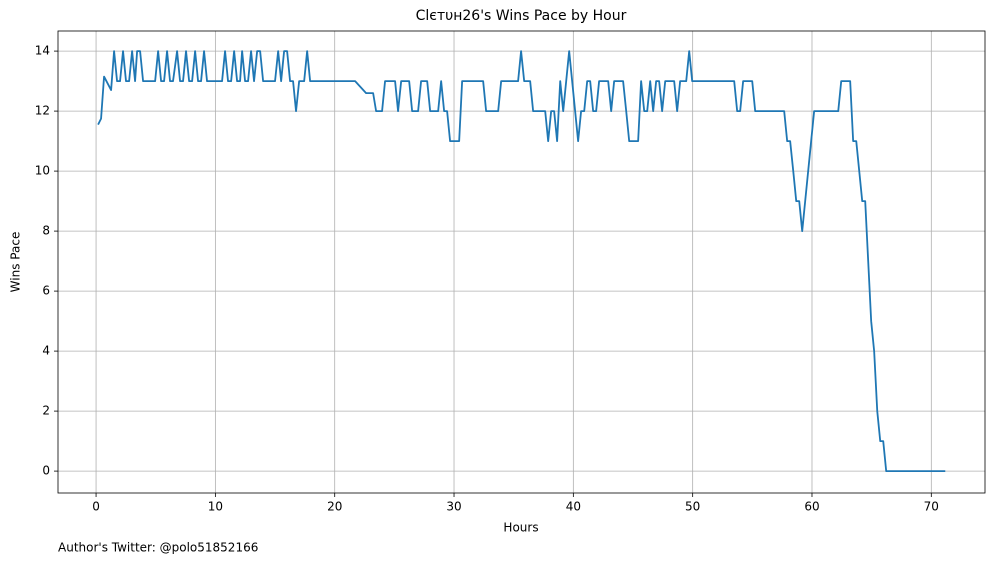  What do you see at coordinates (521, 16) in the screenshot?
I see `chart-title: Clєтυн26's Wins Pace by Hour` at bounding box center [521, 16].